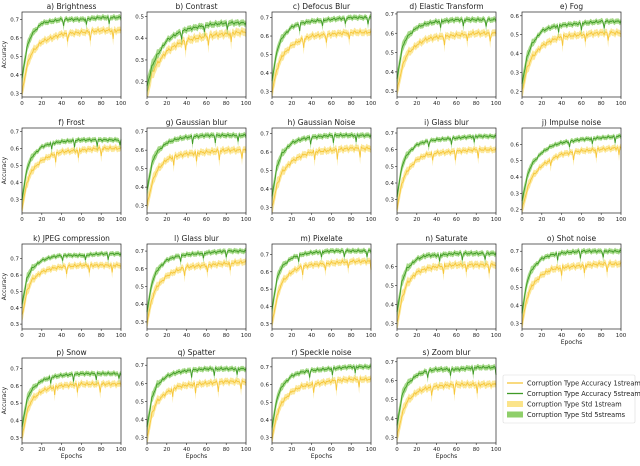  I want to click on subplot-title: p) Snow, so click(71, 352).